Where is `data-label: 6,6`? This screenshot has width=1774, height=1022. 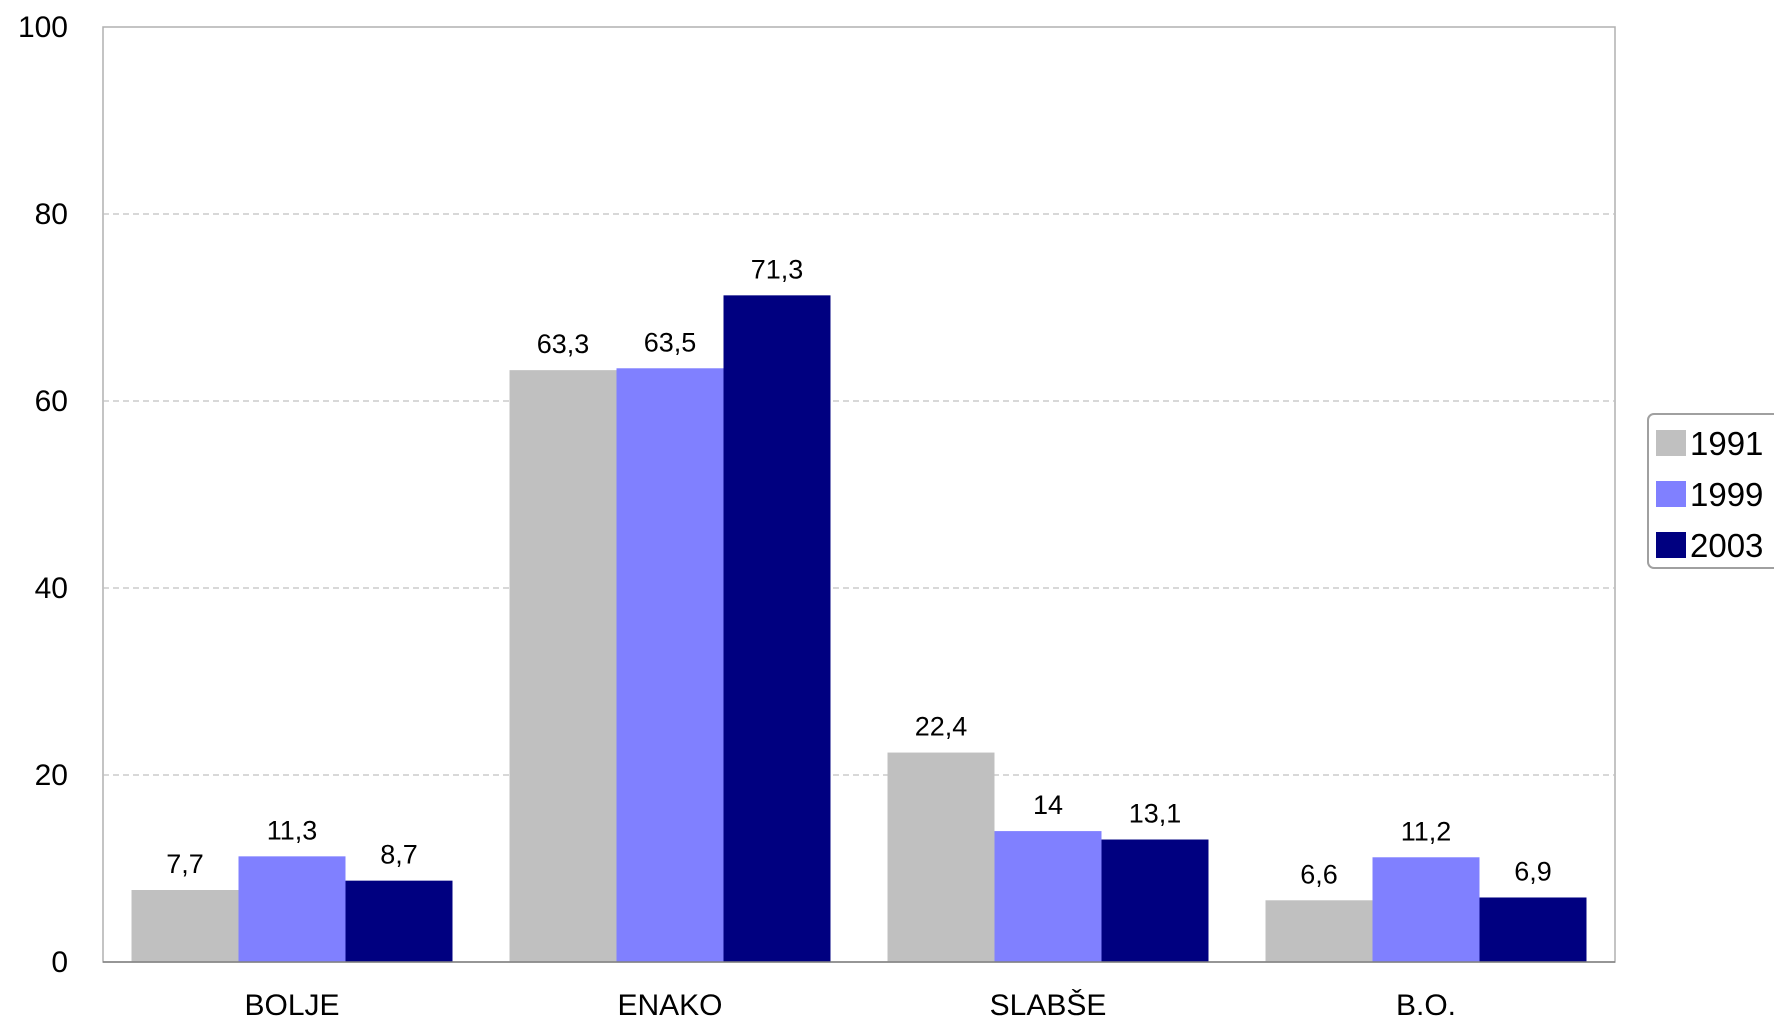 data-label: 6,6 is located at coordinates (1319, 874).